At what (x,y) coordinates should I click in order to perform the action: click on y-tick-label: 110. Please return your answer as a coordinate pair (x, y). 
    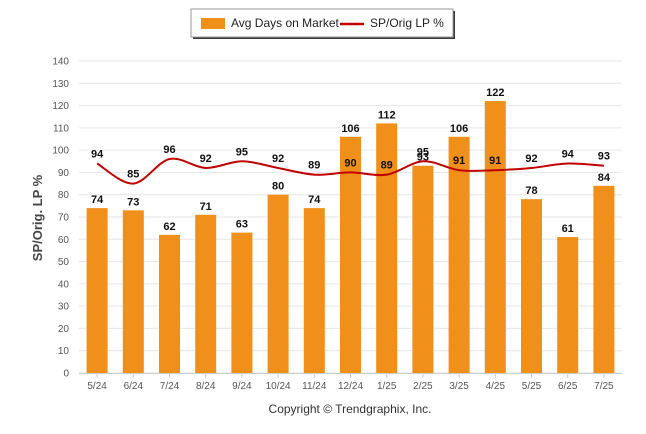
    Looking at the image, I should click on (61, 128).